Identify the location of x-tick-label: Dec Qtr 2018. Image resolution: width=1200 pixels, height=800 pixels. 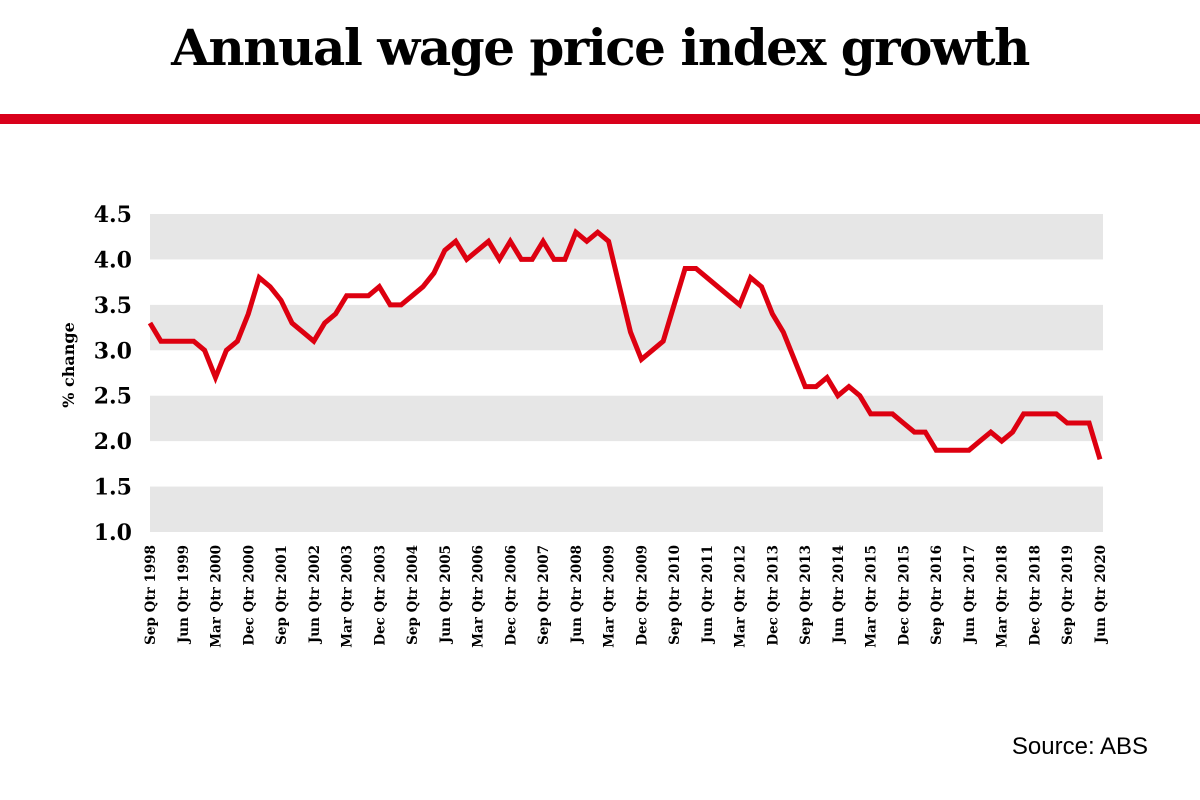
(1035, 595).